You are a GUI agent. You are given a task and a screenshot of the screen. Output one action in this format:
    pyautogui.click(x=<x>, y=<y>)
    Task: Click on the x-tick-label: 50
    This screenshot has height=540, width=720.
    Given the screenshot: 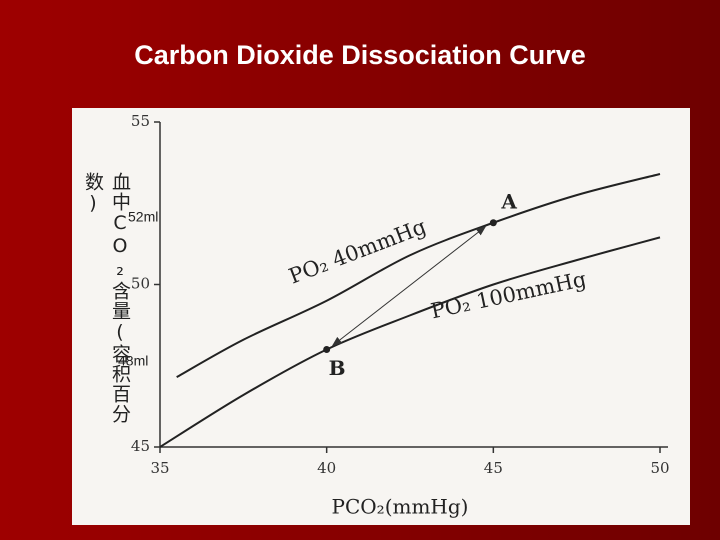 What is the action you would take?
    pyautogui.click(x=659, y=468)
    